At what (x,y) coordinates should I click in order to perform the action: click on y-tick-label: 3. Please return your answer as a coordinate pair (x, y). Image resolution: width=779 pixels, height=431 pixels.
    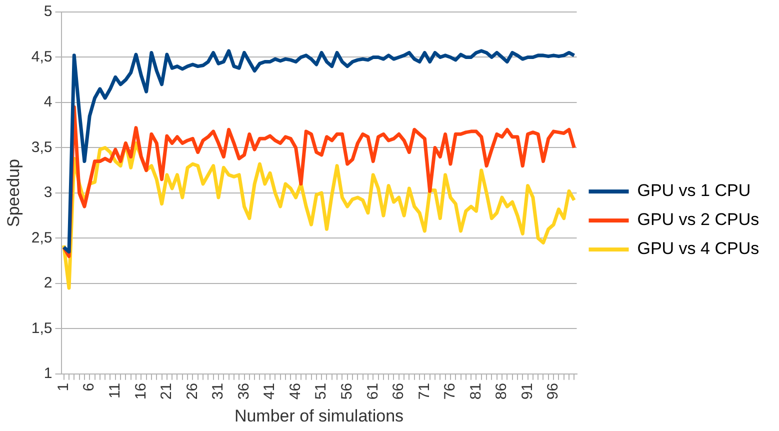
    Looking at the image, I should click on (48, 193).